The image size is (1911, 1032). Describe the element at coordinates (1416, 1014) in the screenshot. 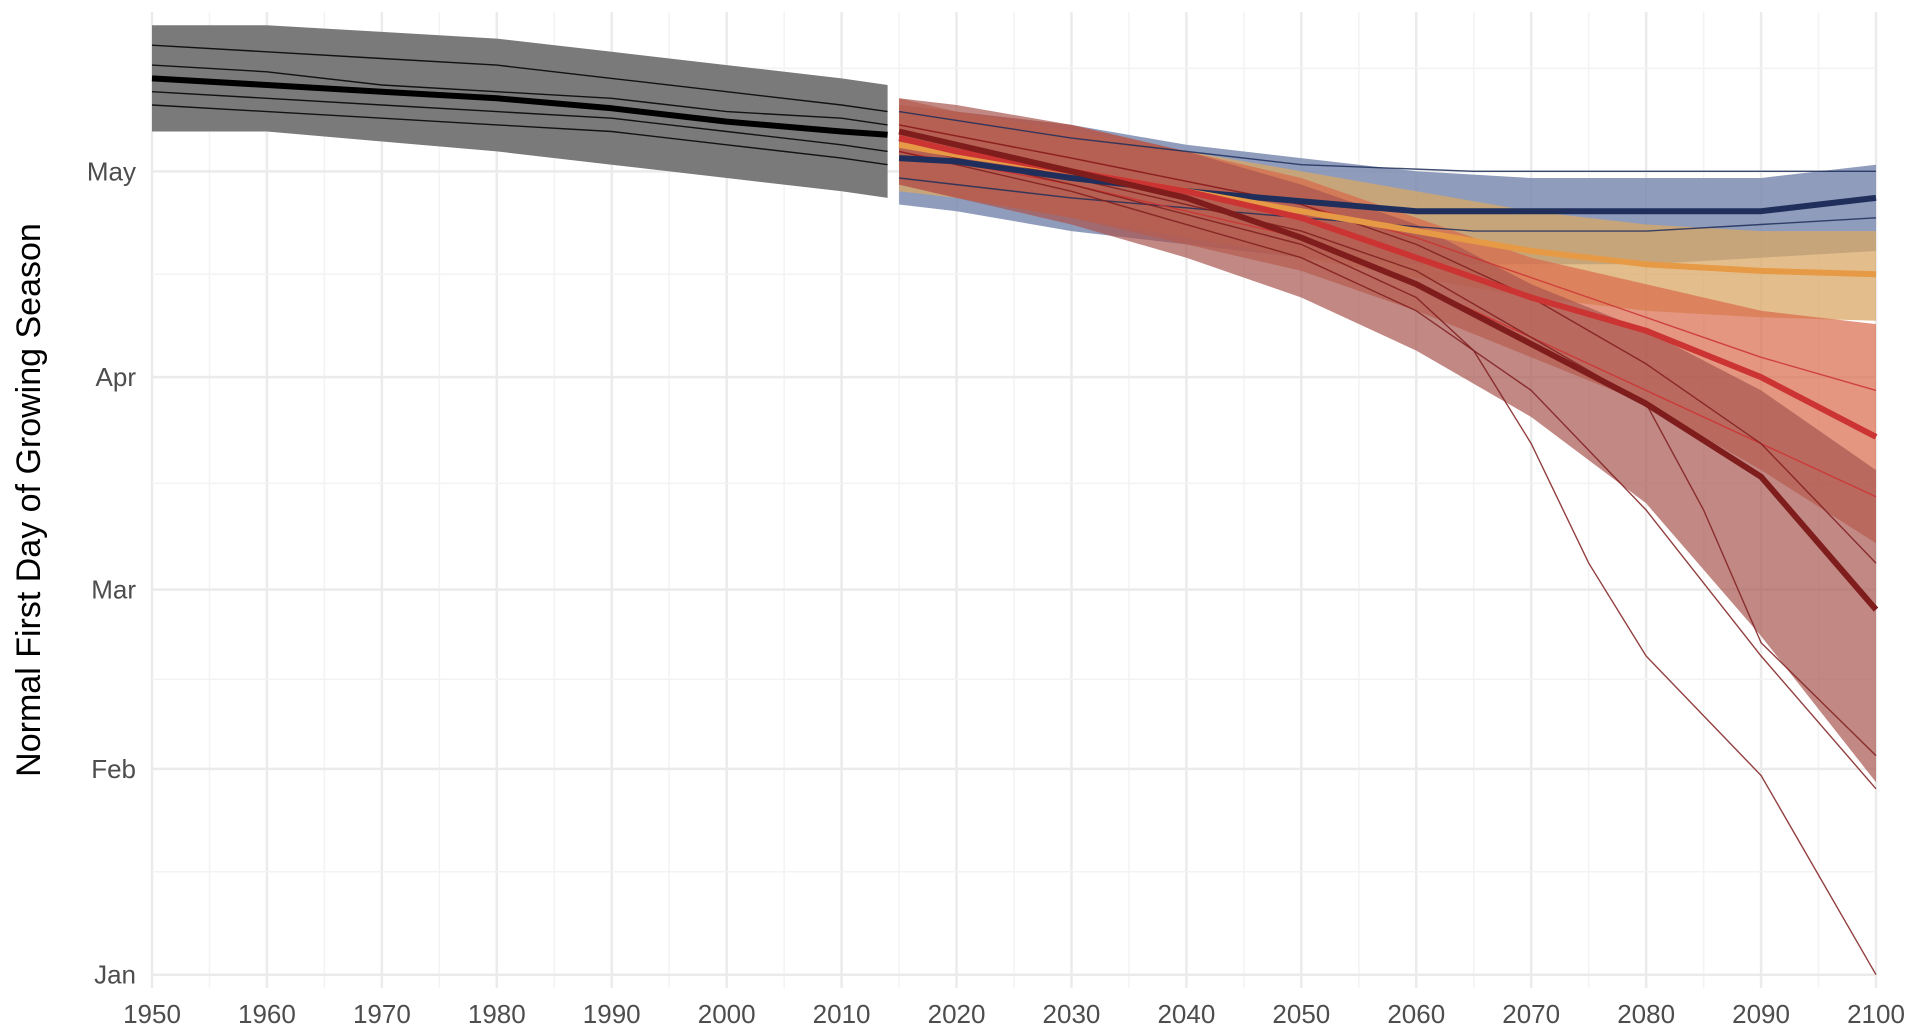

I see `x-tick-label: 2060` at that location.